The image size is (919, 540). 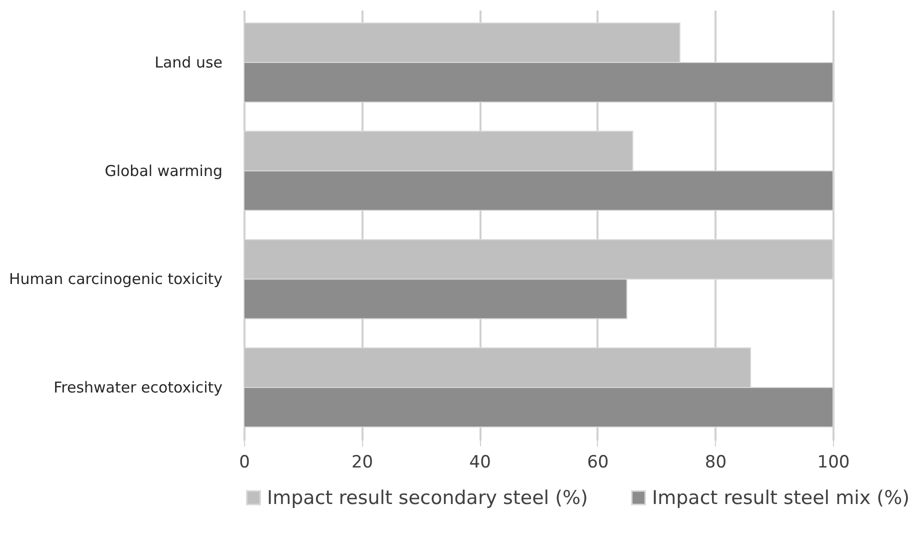 What do you see at coordinates (138, 387) in the screenshot?
I see `y-tick-label: Freshwater ecotoxicity` at bounding box center [138, 387].